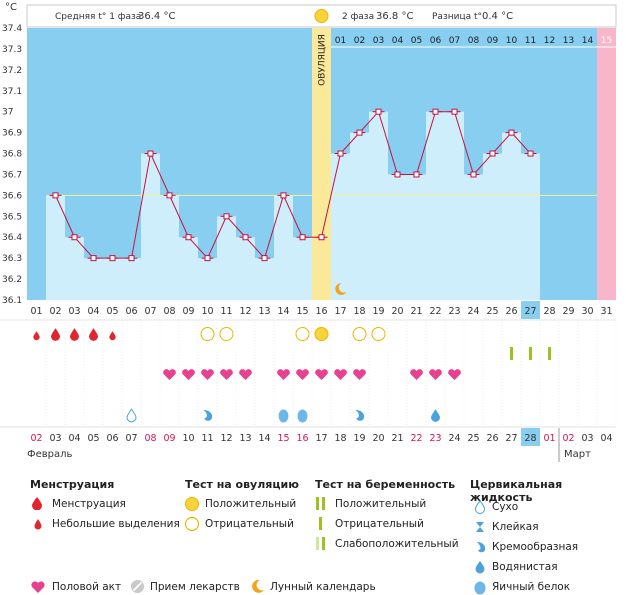 This screenshot has height=595, width=626. What do you see at coordinates (606, 41) in the screenshot?
I see `phase2-day-label: 15` at bounding box center [606, 41].